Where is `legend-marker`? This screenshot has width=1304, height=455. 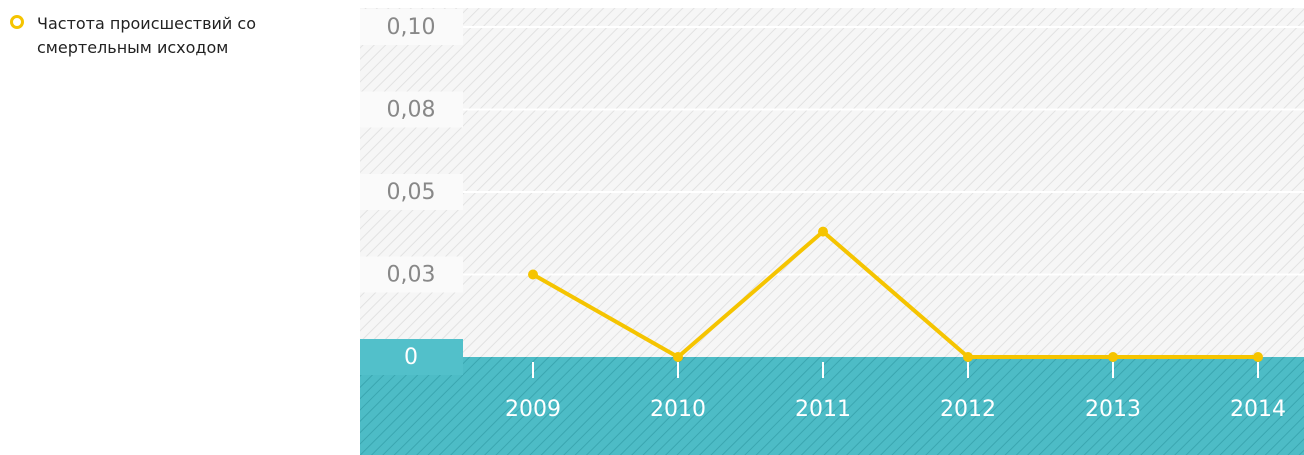 legend-marker is located at coordinates (17, 22).